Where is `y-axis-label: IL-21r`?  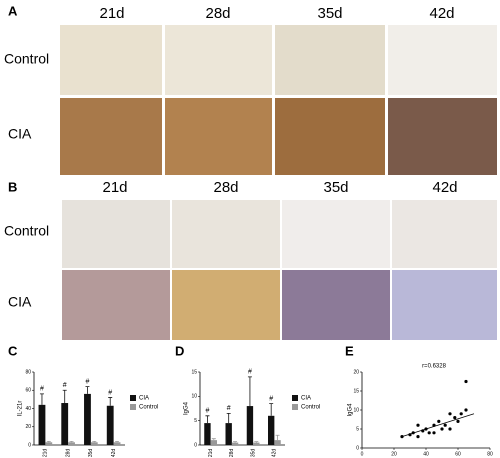
y-axis-label: IL-21r is located at coordinates (21, 409).